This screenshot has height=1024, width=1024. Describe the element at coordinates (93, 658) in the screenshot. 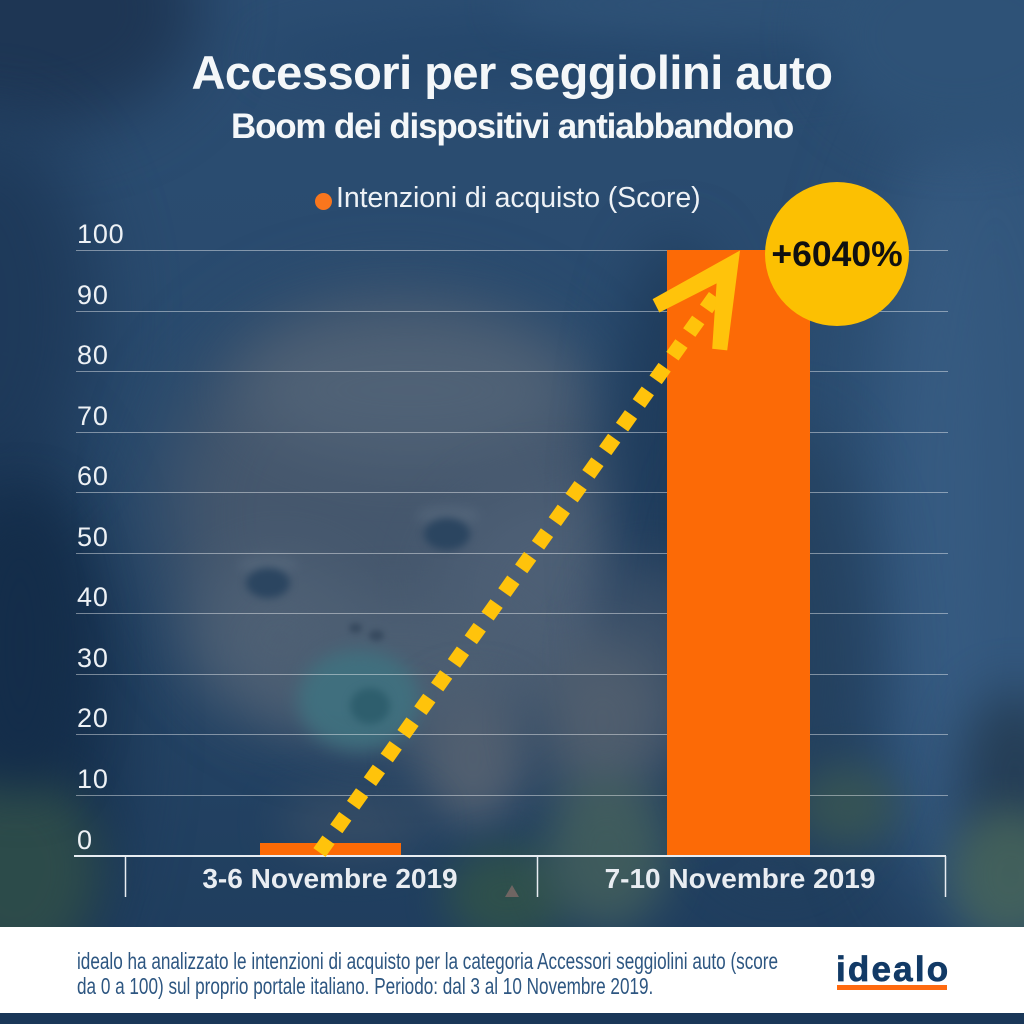

I see `svg-text: 30` at that location.